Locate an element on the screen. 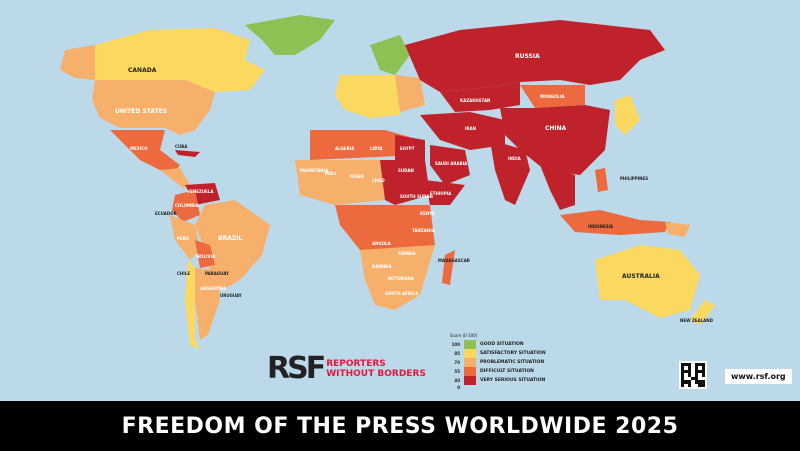 This screenshot has width=800, height=451. label-southsudan: SOUTH SUDAN is located at coordinates (416, 196).